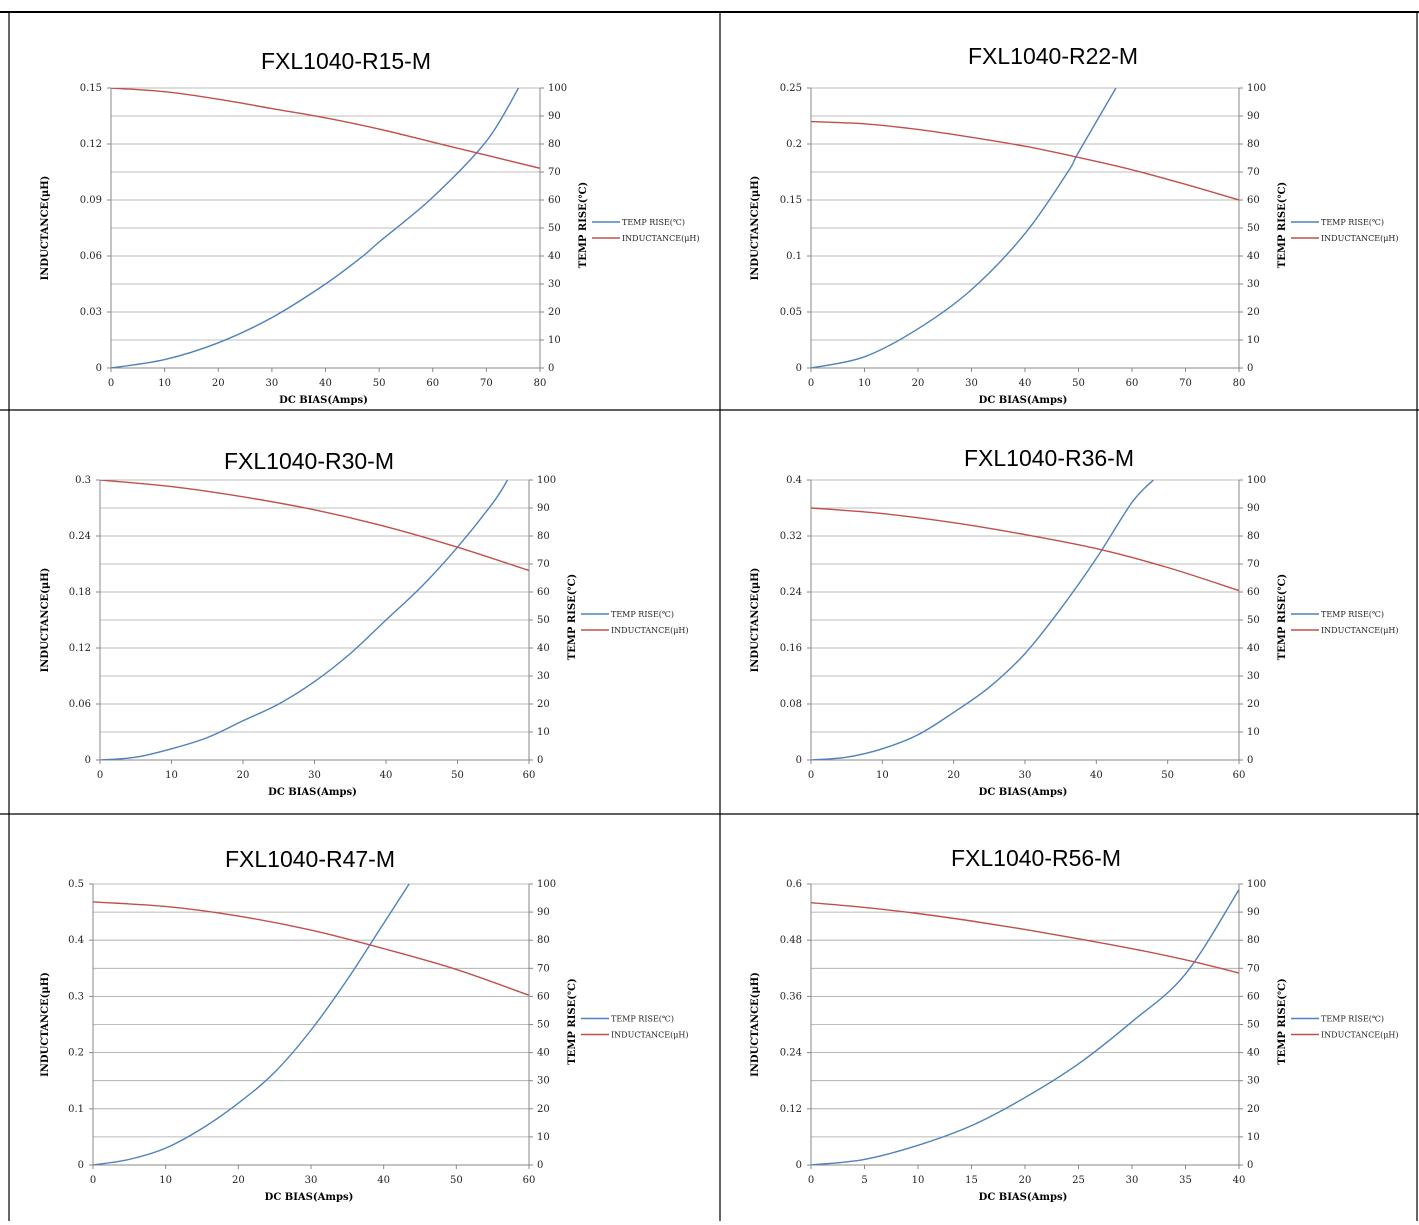 The image size is (1419, 1225). What do you see at coordinates (971, 383) in the screenshot?
I see `x-tick-label: 30` at bounding box center [971, 383].